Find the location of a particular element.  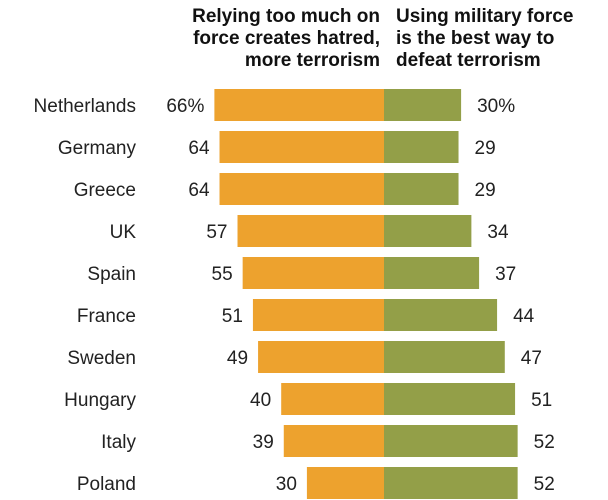

bar-right-netherlands is located at coordinates (423, 105).